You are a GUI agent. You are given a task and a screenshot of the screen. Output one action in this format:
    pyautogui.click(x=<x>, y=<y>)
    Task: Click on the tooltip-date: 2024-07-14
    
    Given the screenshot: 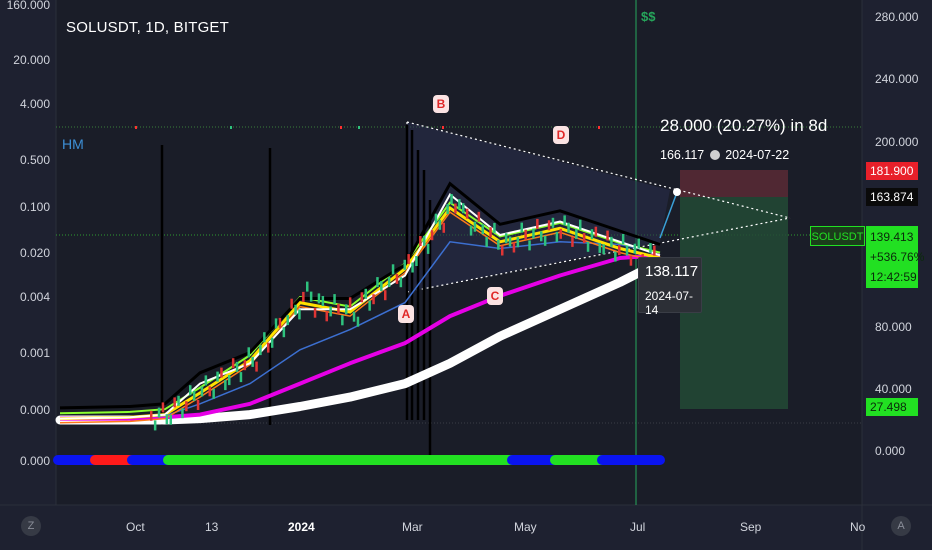 What is the action you would take?
    pyautogui.click(x=669, y=303)
    